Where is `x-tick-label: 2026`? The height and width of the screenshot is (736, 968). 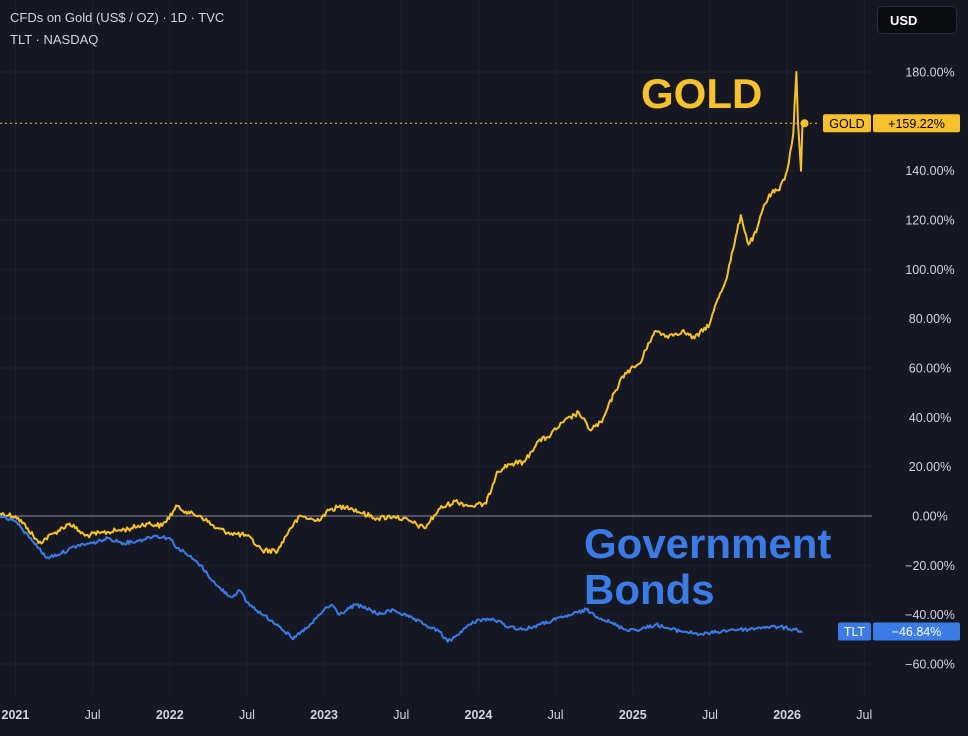
x-tick-label: 2026 is located at coordinates (787, 715).